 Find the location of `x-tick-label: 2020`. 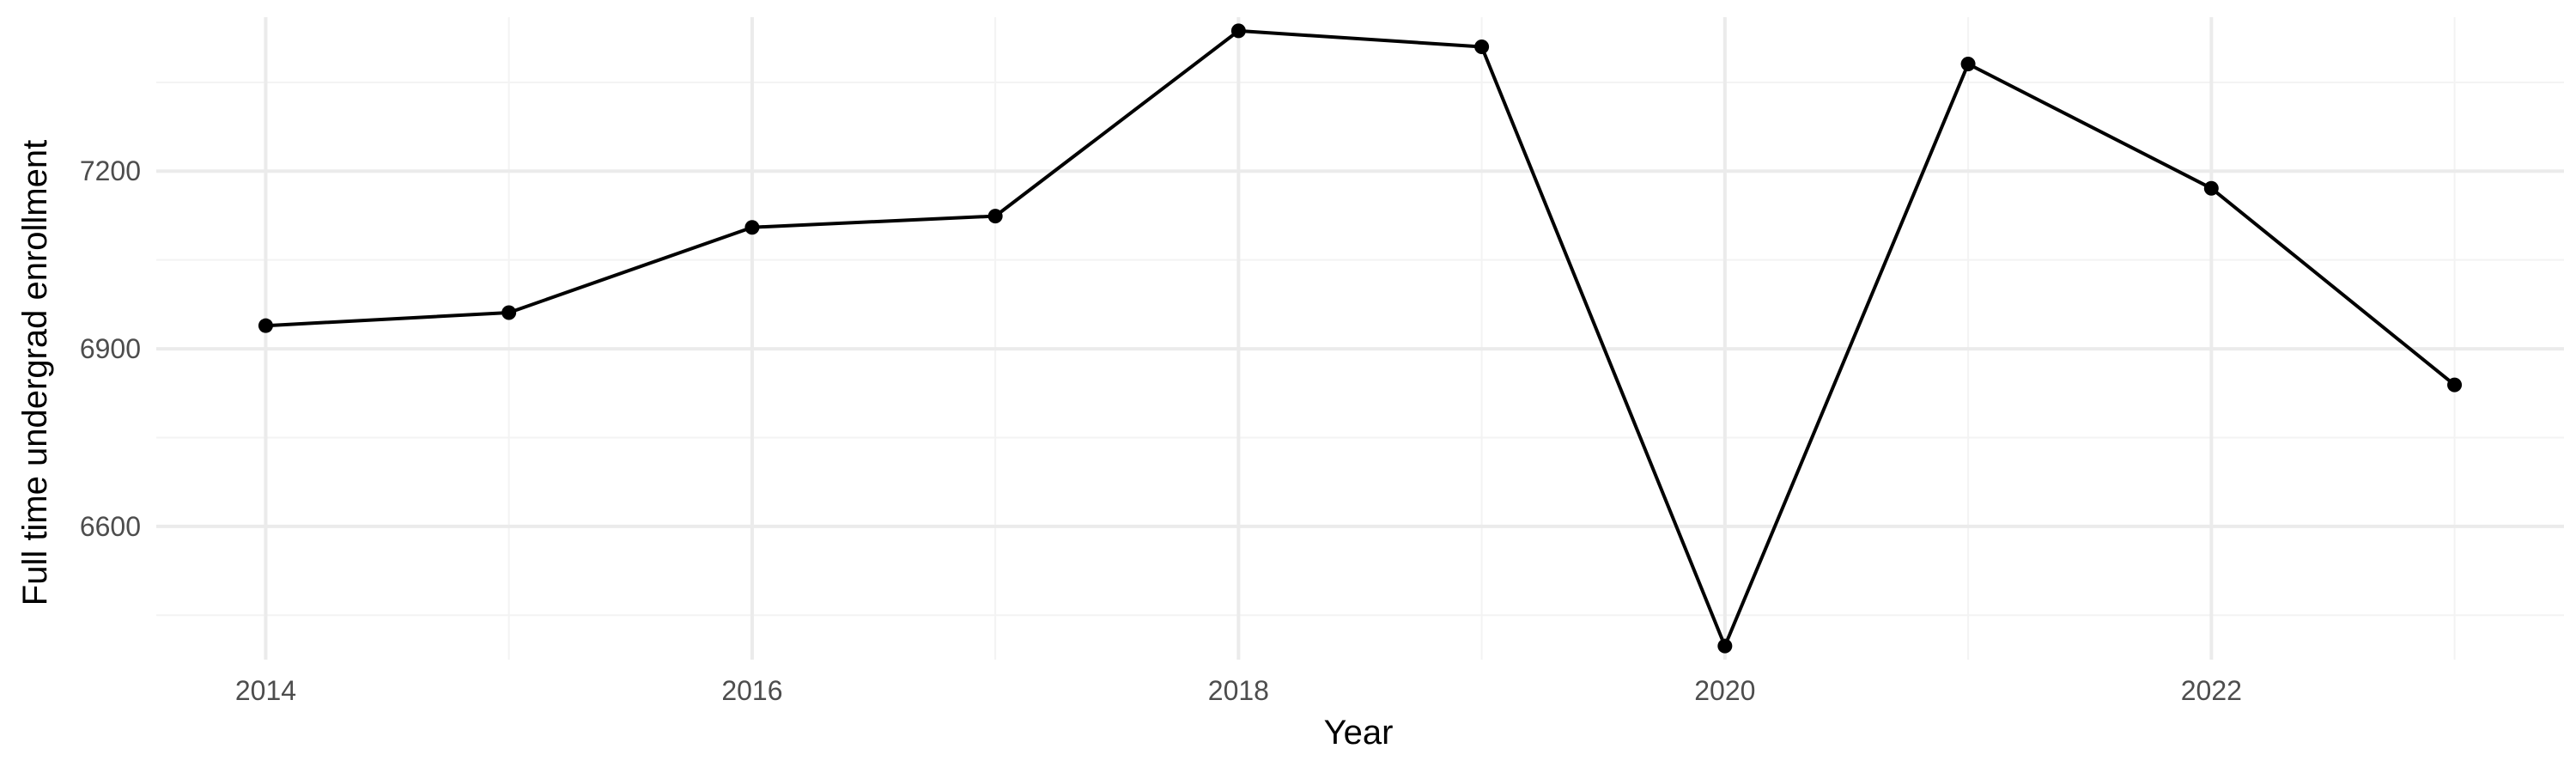

x-tick-label: 2020 is located at coordinates (1725, 690).